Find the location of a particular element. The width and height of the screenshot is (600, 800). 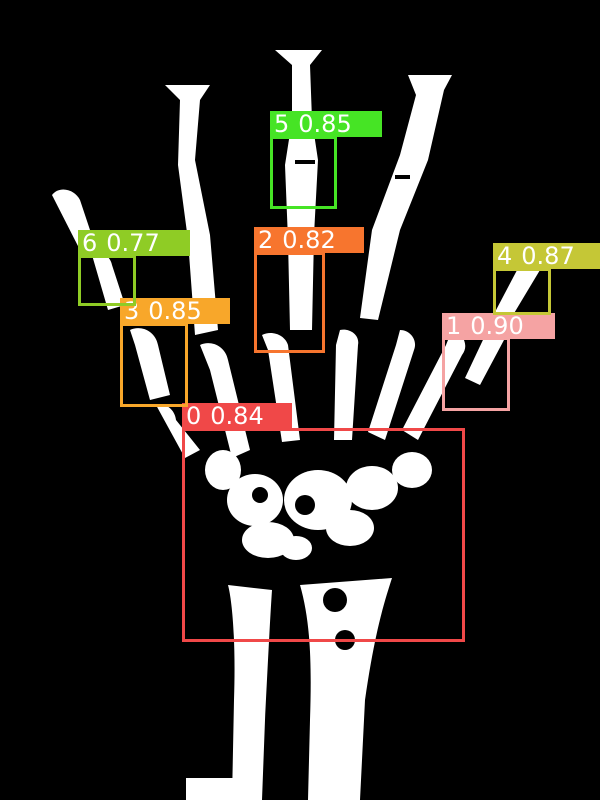

bbox-label-4: 4 0.87 is located at coordinates (546, 256).